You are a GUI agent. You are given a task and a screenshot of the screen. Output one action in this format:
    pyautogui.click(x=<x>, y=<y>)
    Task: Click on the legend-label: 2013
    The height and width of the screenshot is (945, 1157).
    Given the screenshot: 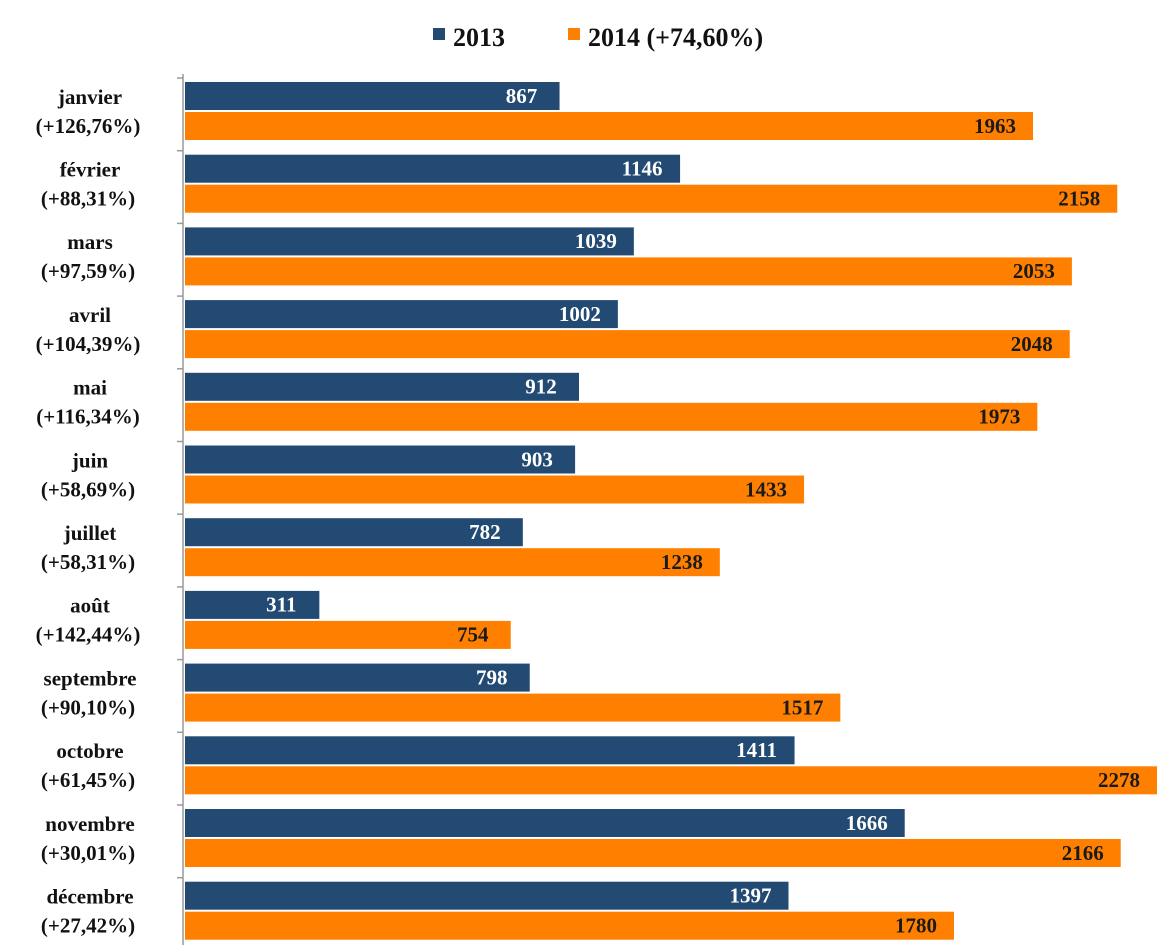 What is the action you would take?
    pyautogui.click(x=479, y=37)
    